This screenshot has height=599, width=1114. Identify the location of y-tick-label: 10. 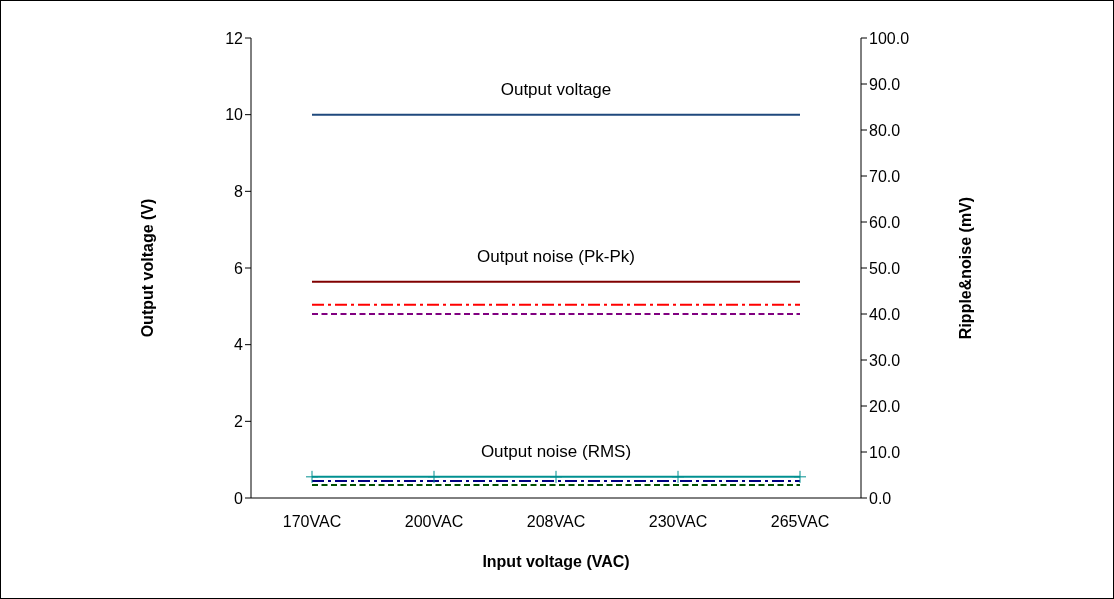
(234, 115).